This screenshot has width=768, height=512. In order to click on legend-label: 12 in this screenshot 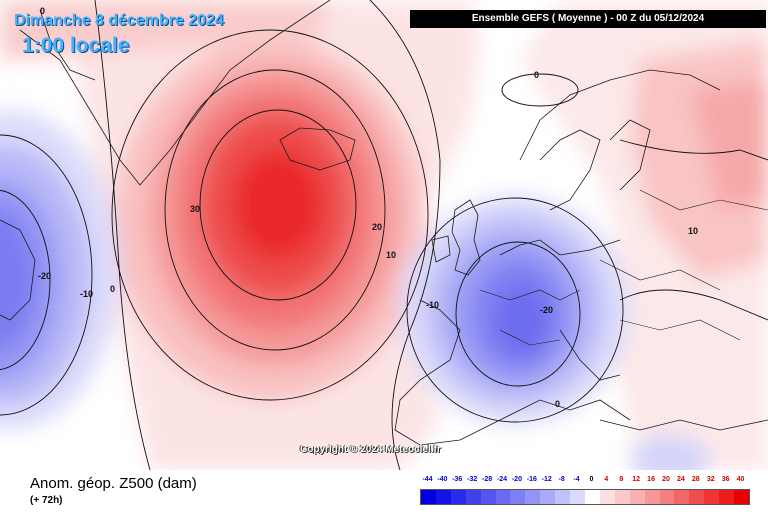, I will do `click(636, 479)`.